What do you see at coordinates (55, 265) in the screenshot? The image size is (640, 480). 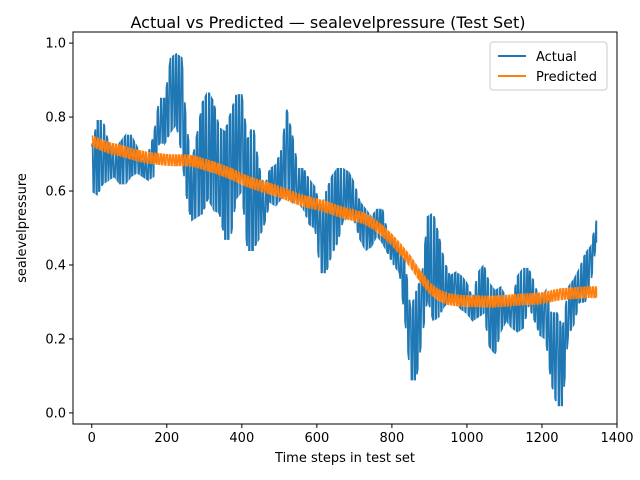 I see `y-tick-label: 0.4` at bounding box center [55, 265].